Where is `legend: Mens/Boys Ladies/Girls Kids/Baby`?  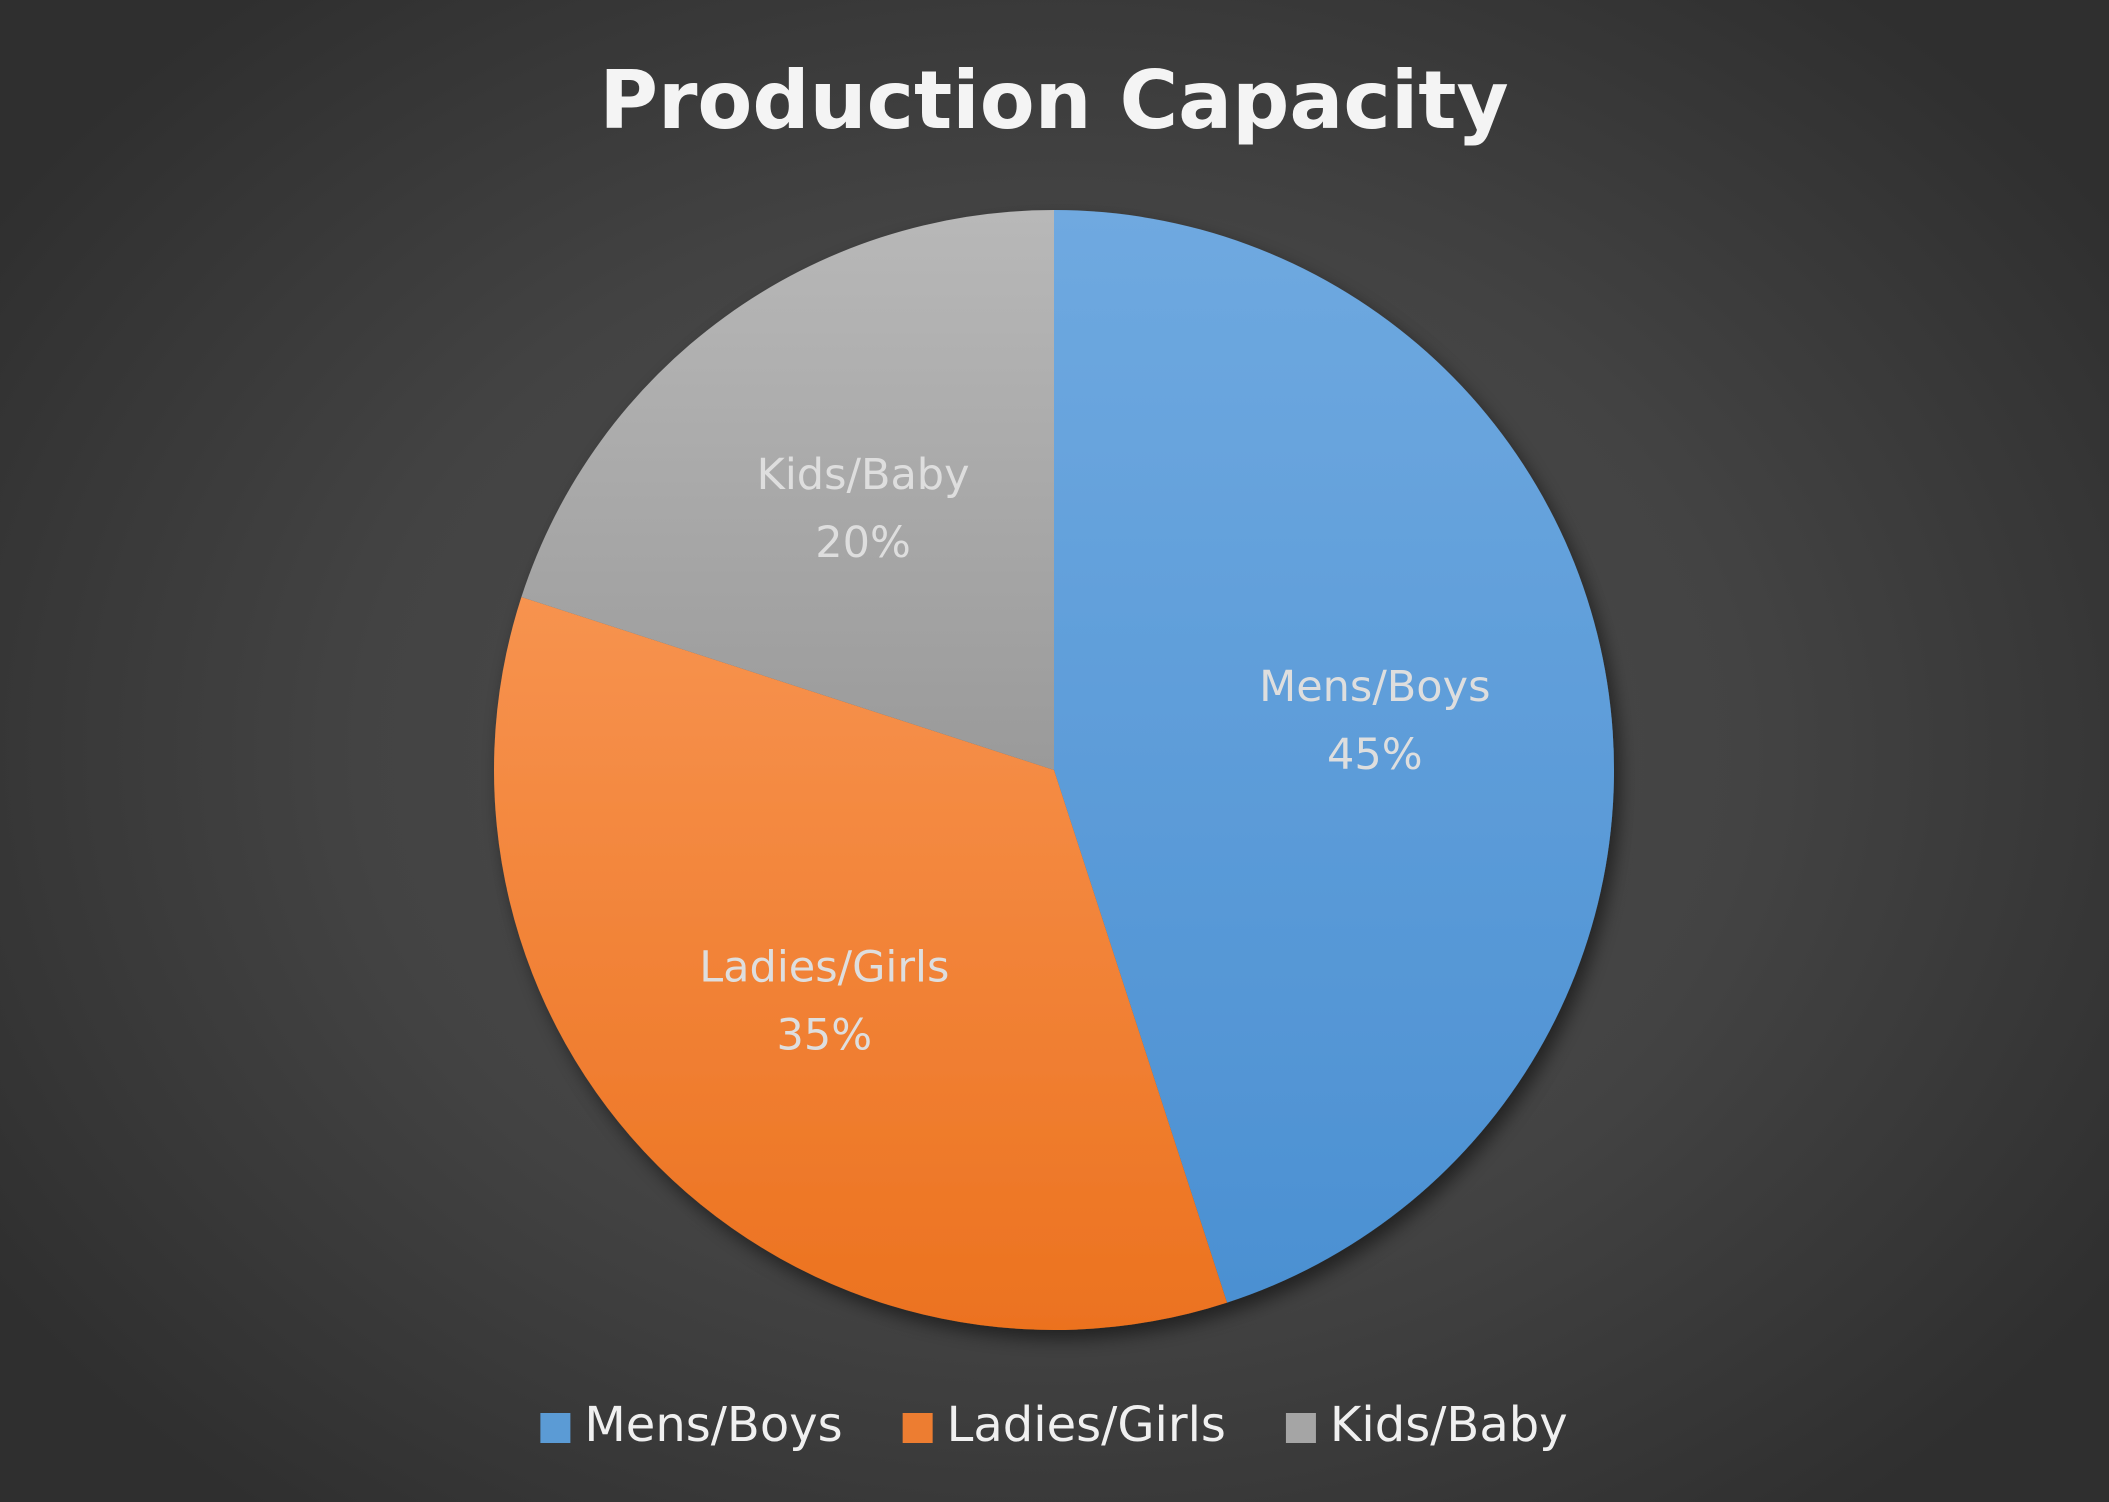 legend: Mens/Boys Ladies/Girls Kids/Baby is located at coordinates (1054, 1425).